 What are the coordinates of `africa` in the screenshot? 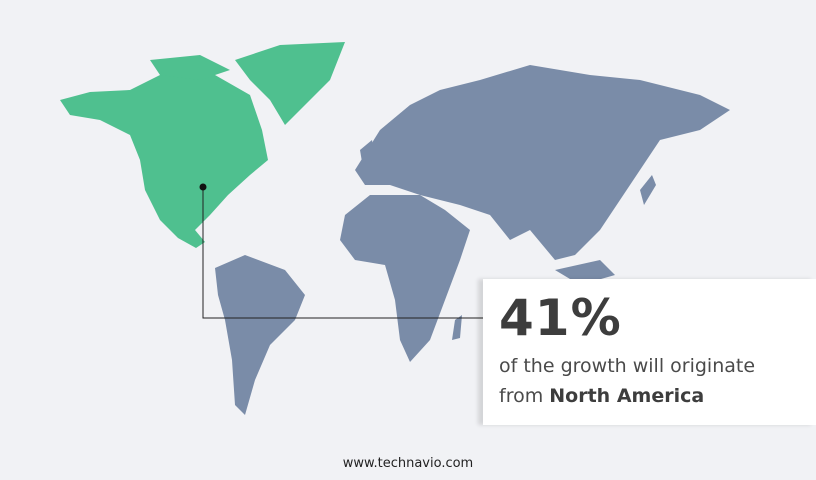 It's located at (405, 278).